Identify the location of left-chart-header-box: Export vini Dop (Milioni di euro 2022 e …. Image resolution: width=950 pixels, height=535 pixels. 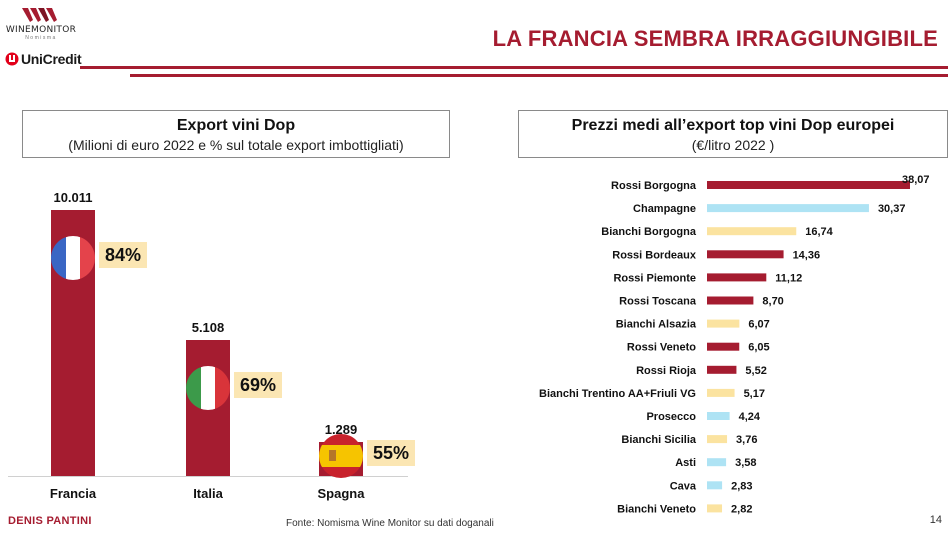
(236, 134).